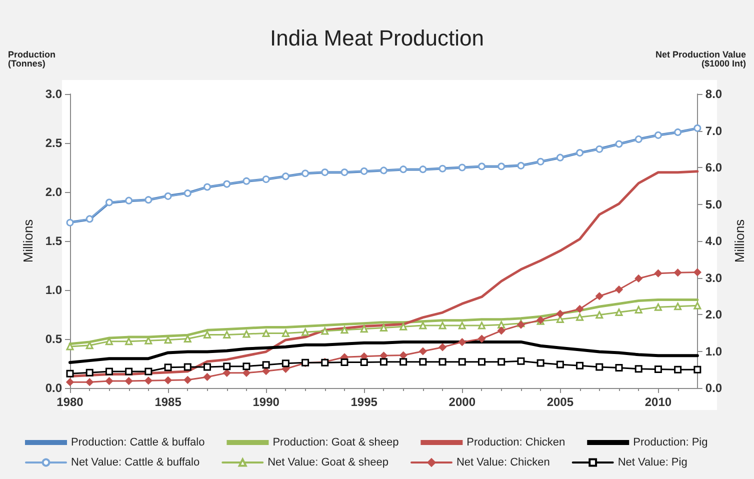  Describe the element at coordinates (53, 241) in the screenshot. I see `y-tick-label: 1.5` at that location.